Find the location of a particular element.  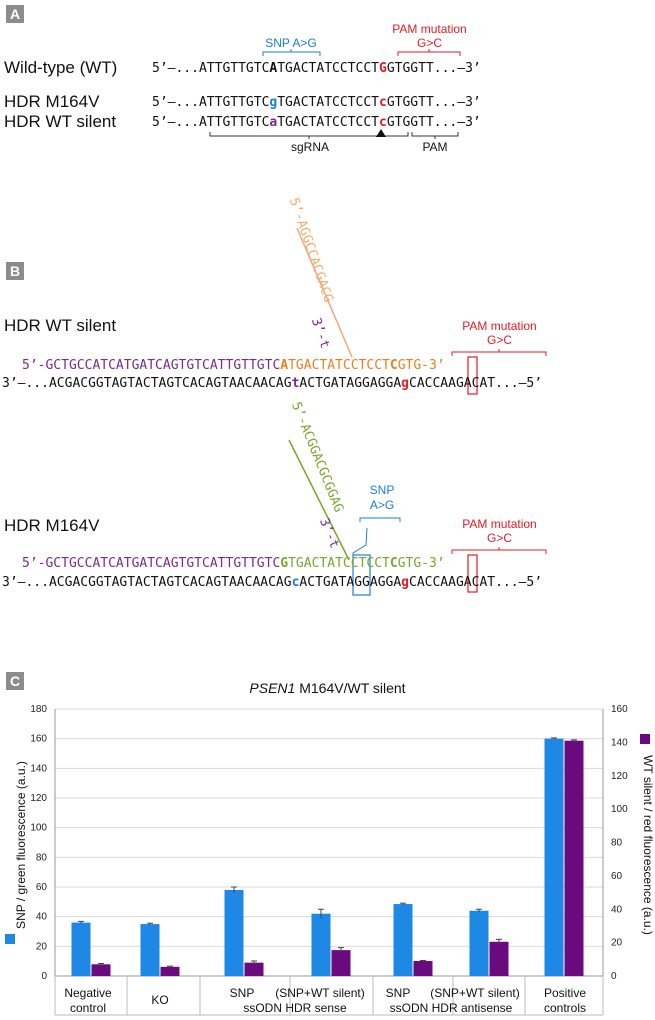

right-axis-legend-swatch is located at coordinates (645, 739).